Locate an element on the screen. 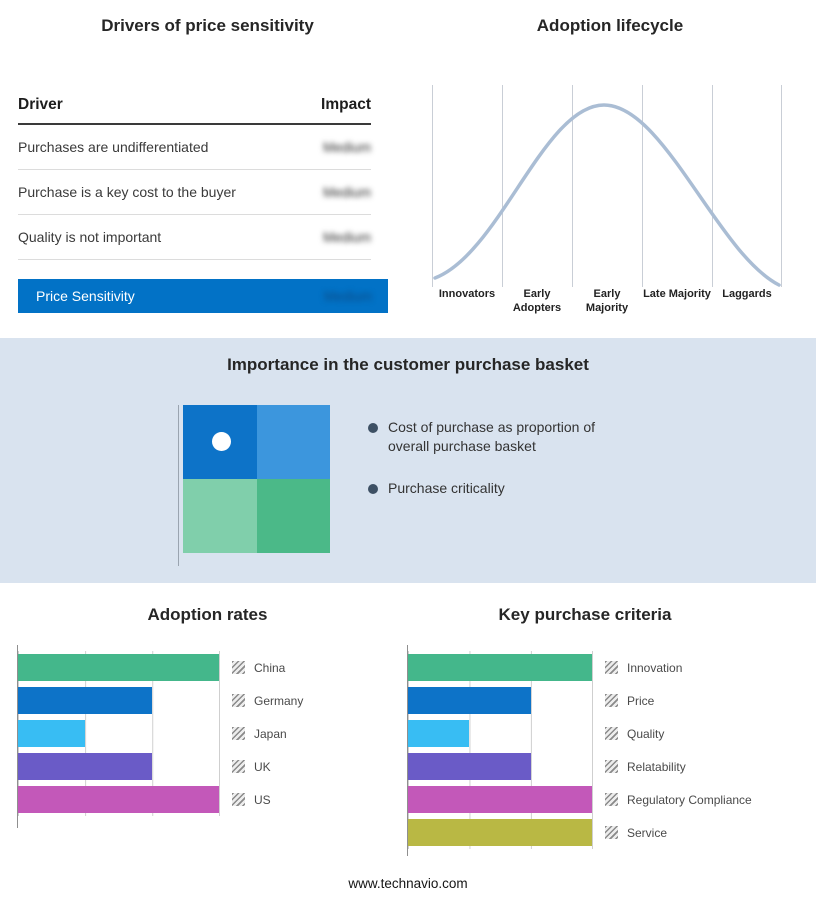  quadrant-matrix is located at coordinates (256, 479).